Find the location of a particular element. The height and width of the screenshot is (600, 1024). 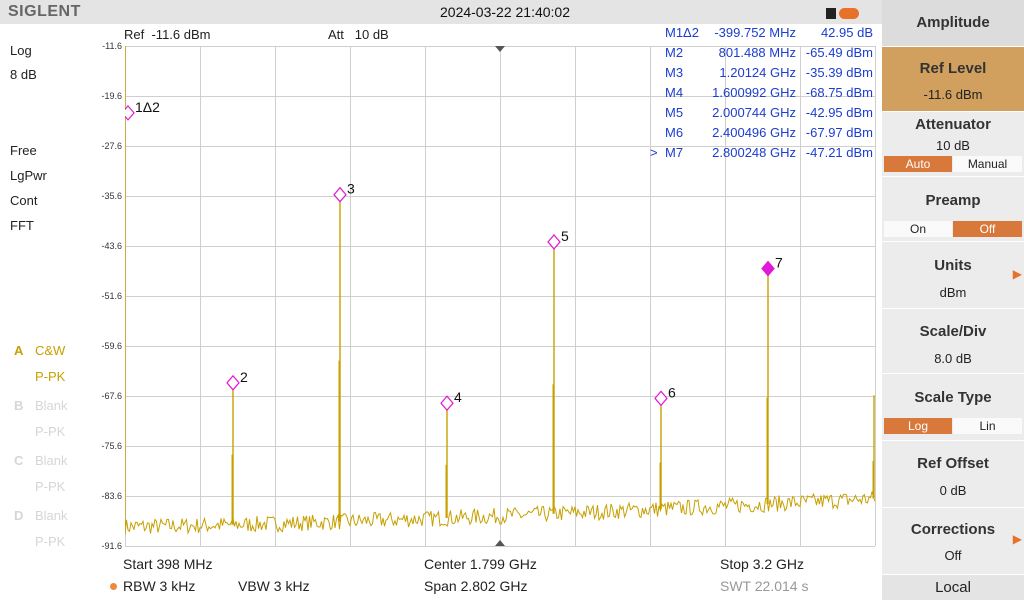

scale-type-lin-option: Lin is located at coordinates (987, 426).